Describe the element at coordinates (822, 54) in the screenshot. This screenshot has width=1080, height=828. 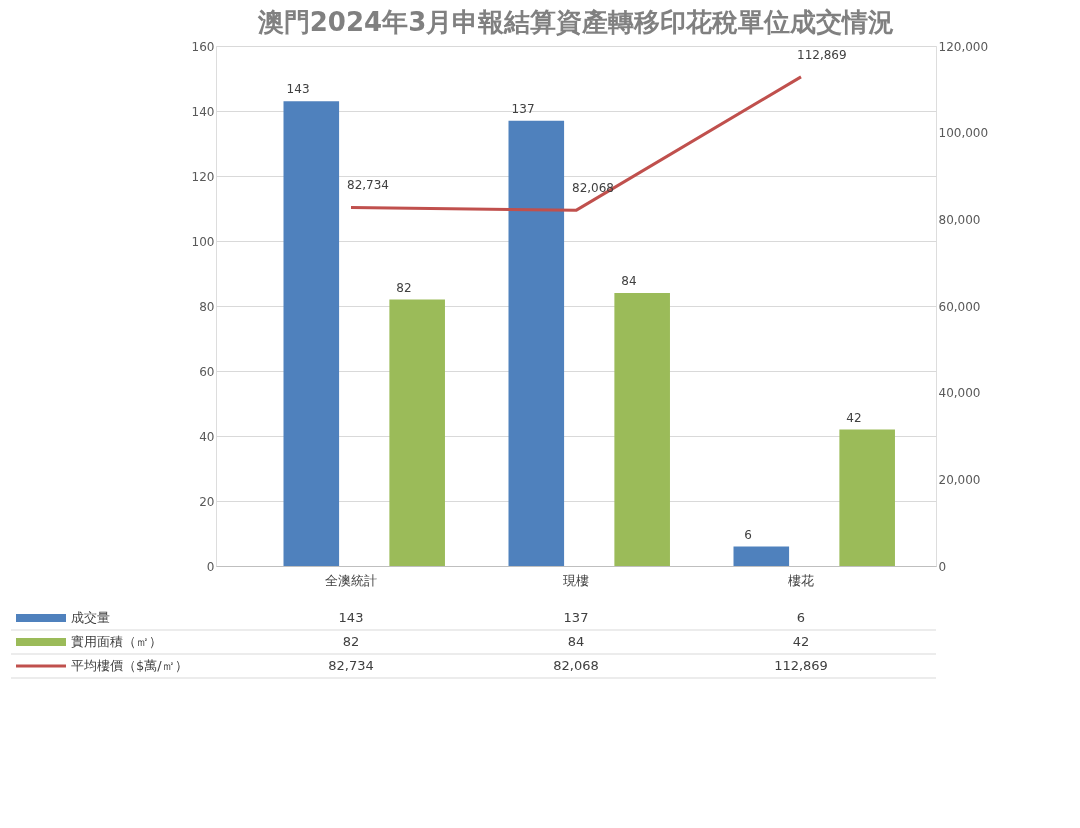
I see `text: 112,869` at that location.